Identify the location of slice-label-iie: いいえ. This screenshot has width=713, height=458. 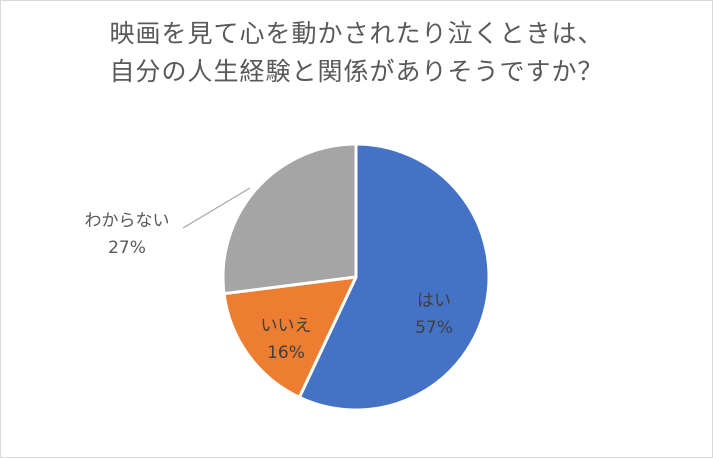
(286, 326).